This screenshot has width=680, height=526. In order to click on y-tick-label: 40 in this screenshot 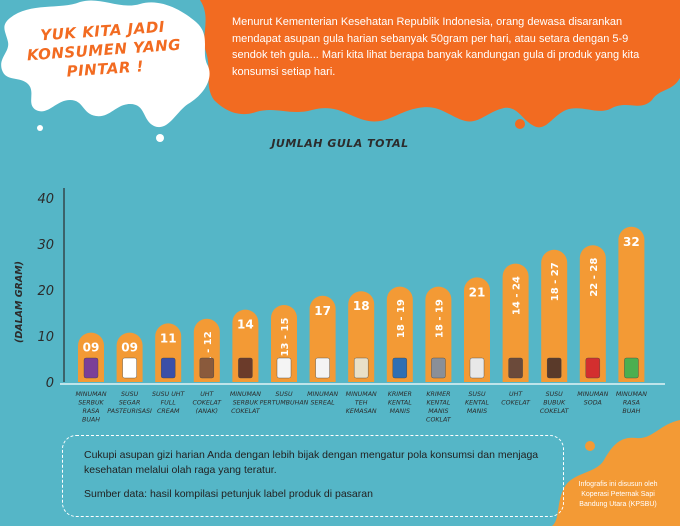, I will do `click(45, 199)`.